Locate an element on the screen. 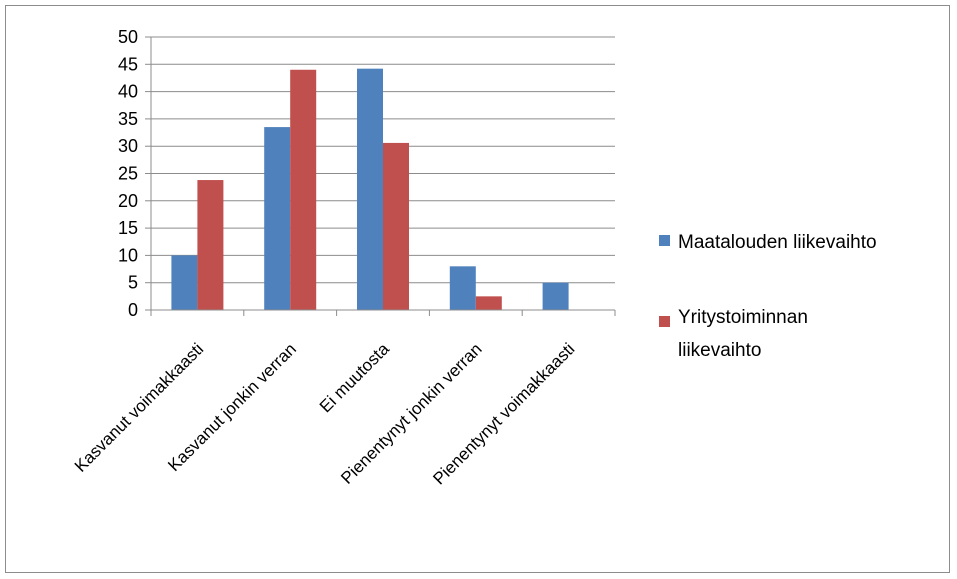 The width and height of the screenshot is (957, 579). legend-swatch-yritystoiminta is located at coordinates (664, 321).